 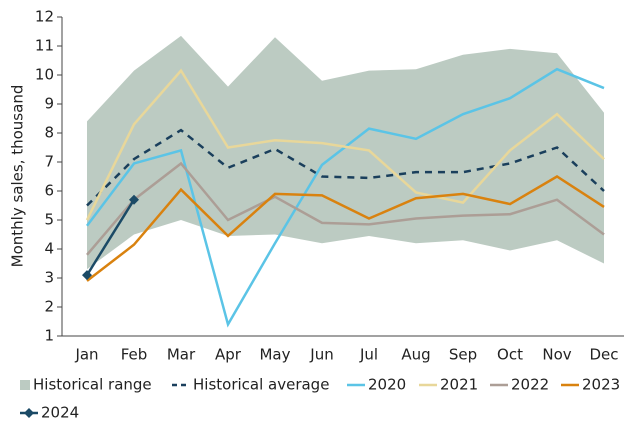 What do you see at coordinates (49, 336) in the screenshot?
I see `y-tick-label: 1` at bounding box center [49, 336].